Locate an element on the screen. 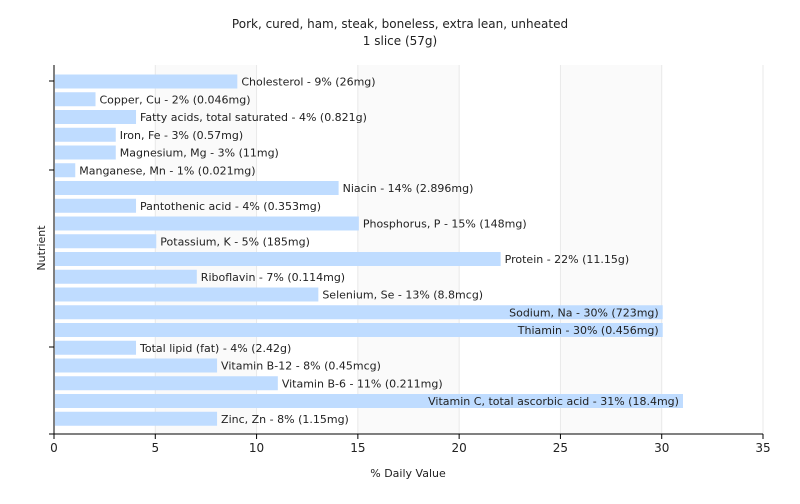 The width and height of the screenshot is (800, 504). data-label: Vitamin B-12 - 8% (0.45mcg) is located at coordinates (301, 366).